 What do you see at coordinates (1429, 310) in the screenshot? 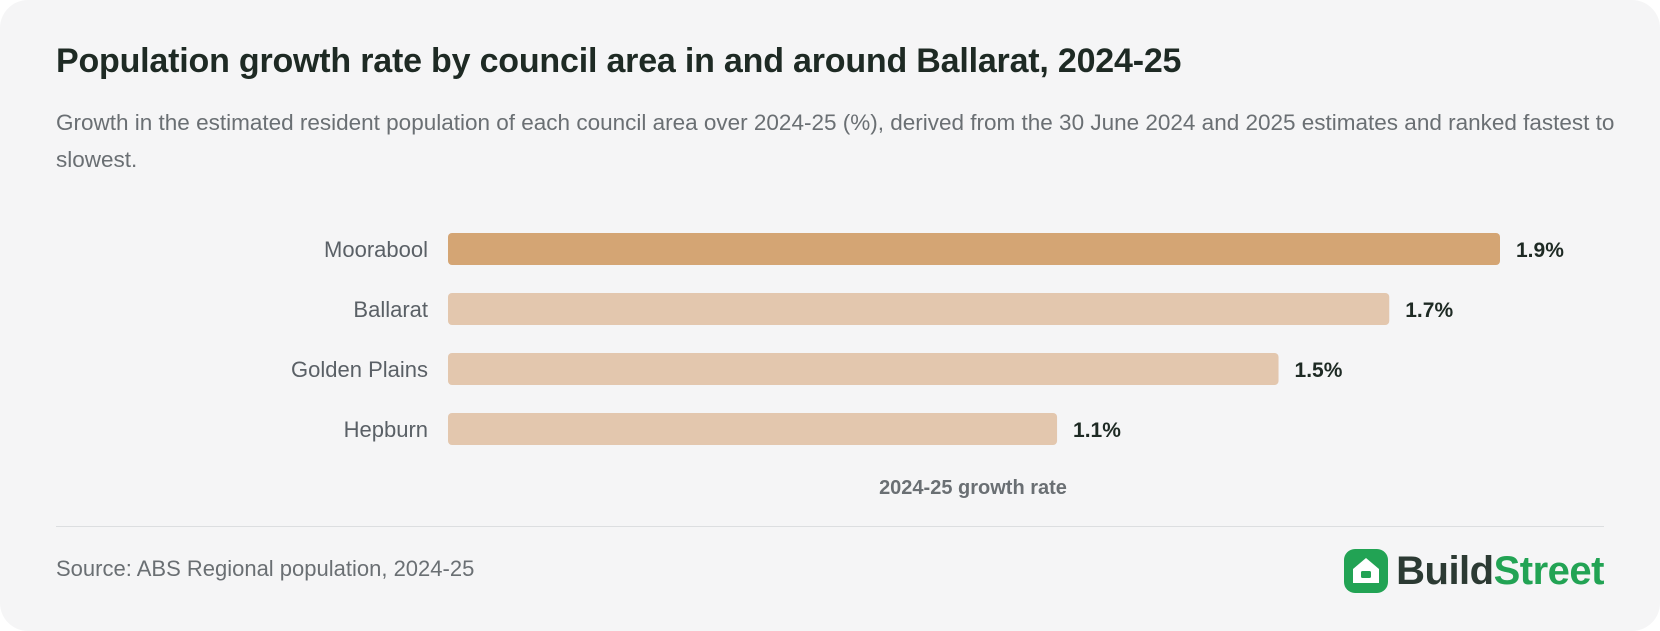
I see `value-label-ballarat: 1.7%` at bounding box center [1429, 310].